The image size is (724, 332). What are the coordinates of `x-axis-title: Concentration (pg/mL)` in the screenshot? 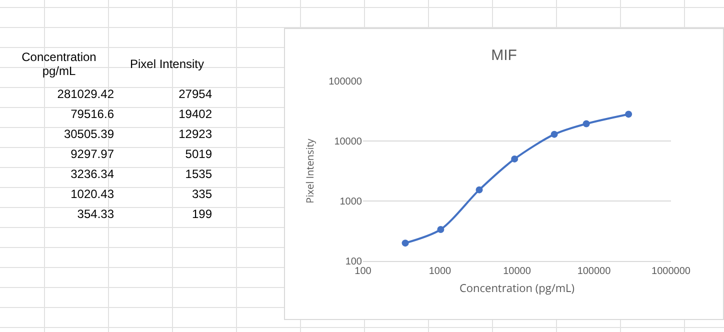 It's located at (517, 288).